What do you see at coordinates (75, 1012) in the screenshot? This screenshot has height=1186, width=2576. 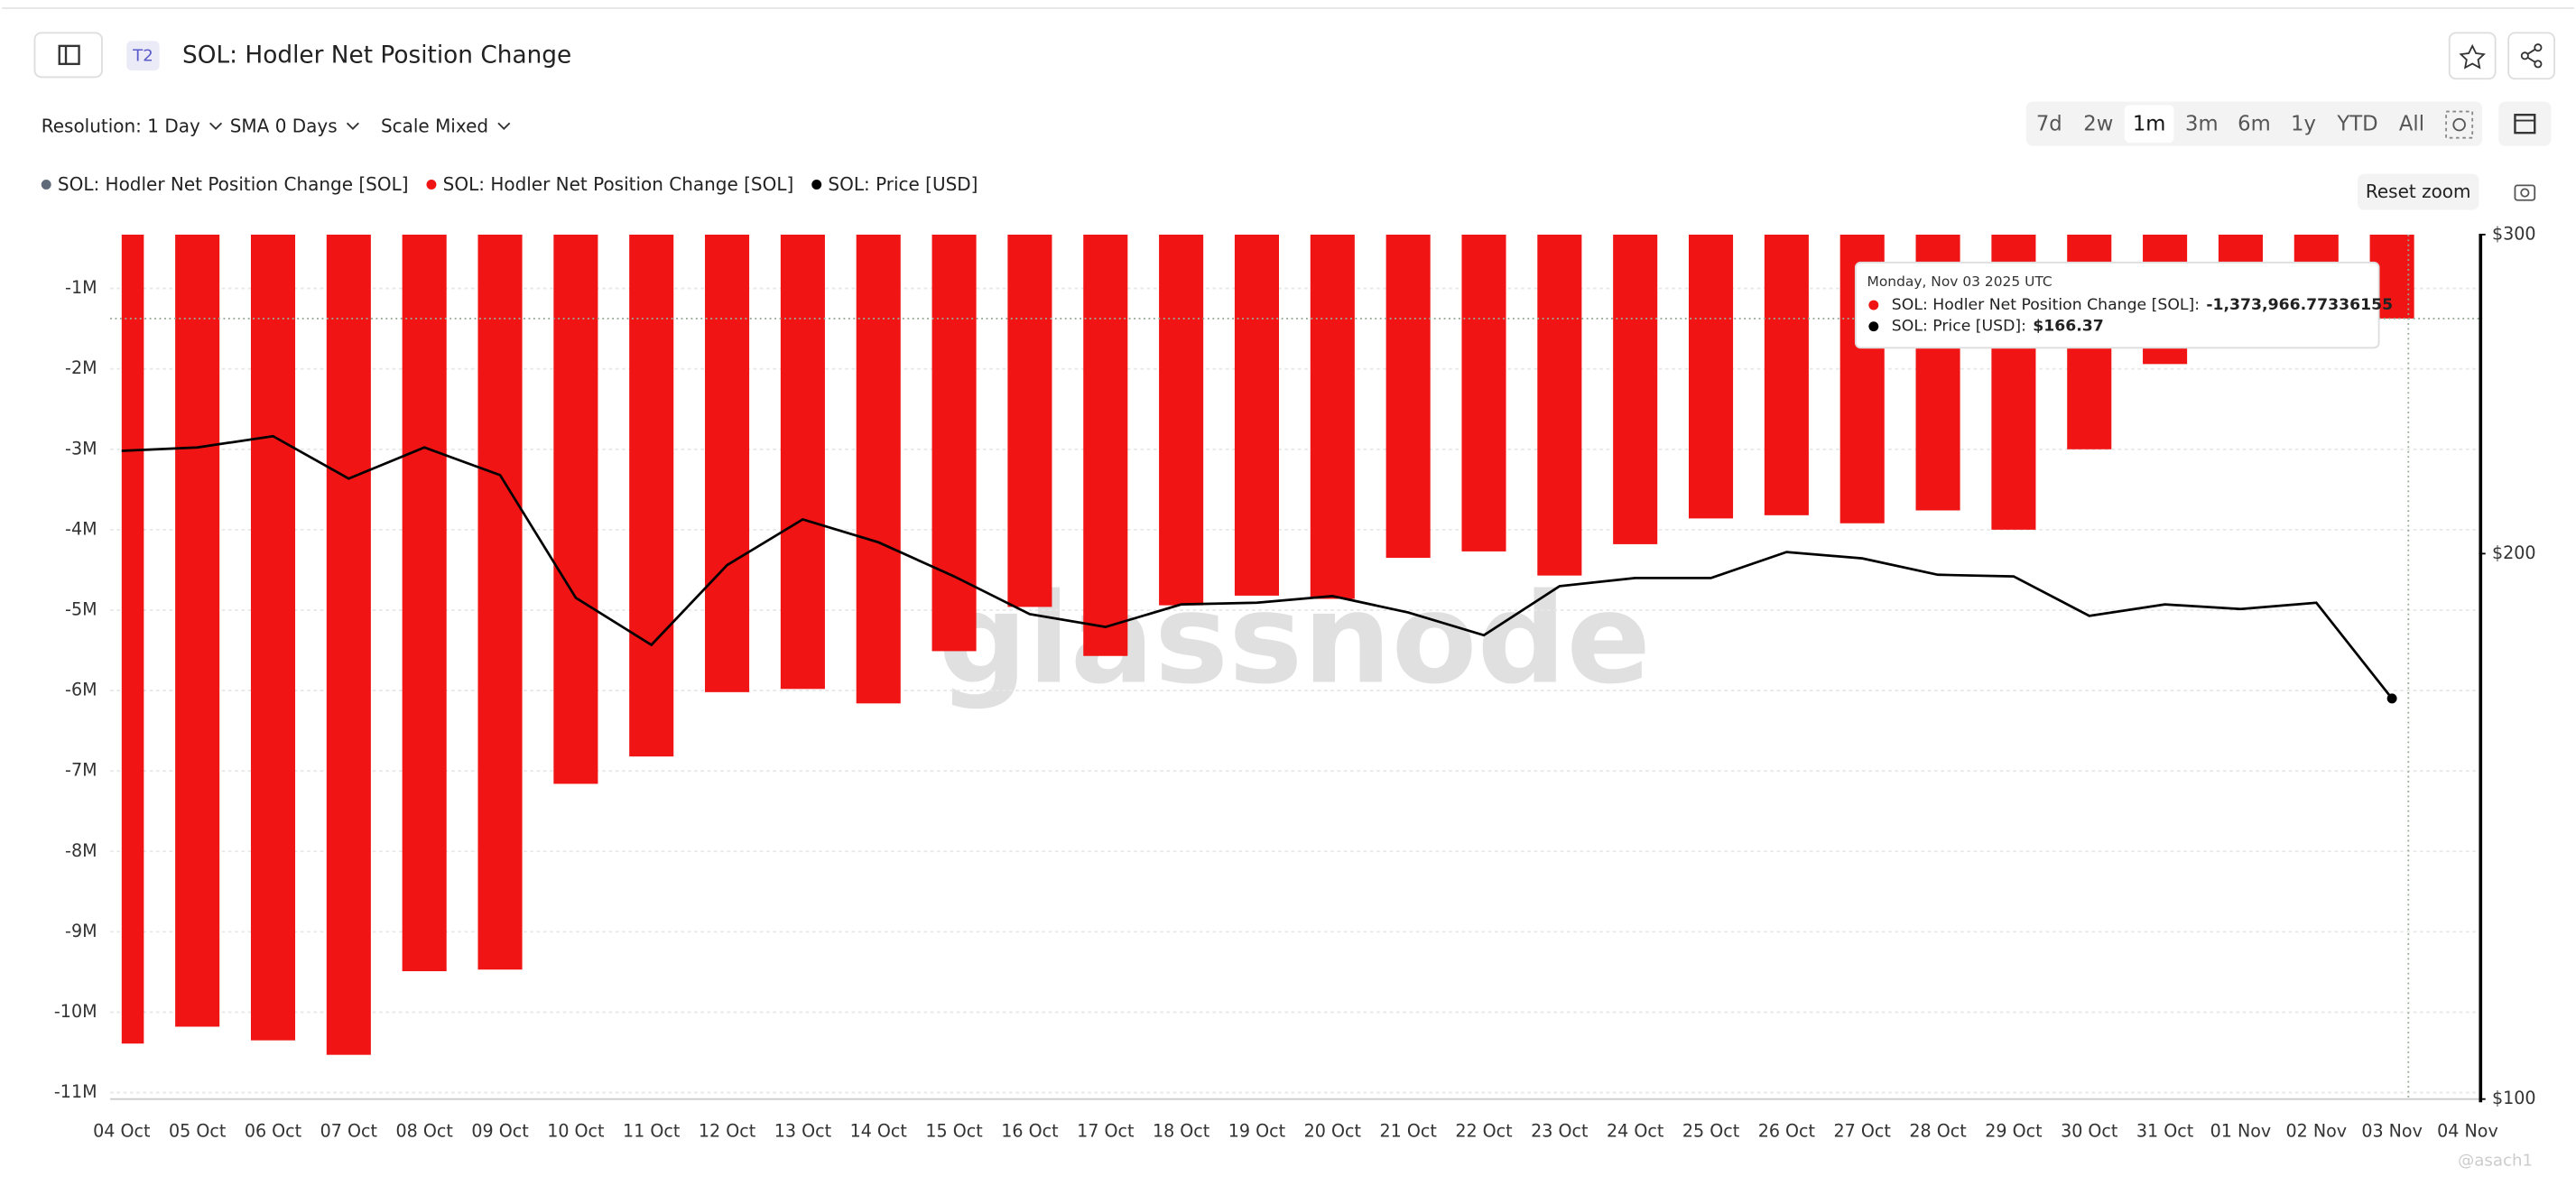 I see `y-tick-label: -10M` at bounding box center [75, 1012].